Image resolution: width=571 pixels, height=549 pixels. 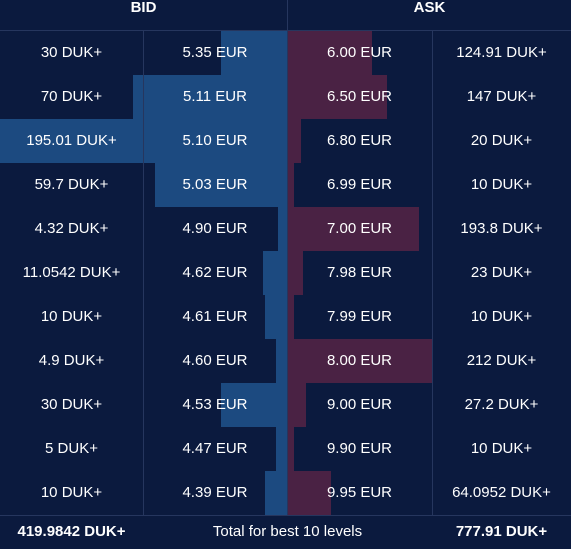 What do you see at coordinates (359, 448) in the screenshot?
I see `ask-price: 9.90 EUR` at bounding box center [359, 448].